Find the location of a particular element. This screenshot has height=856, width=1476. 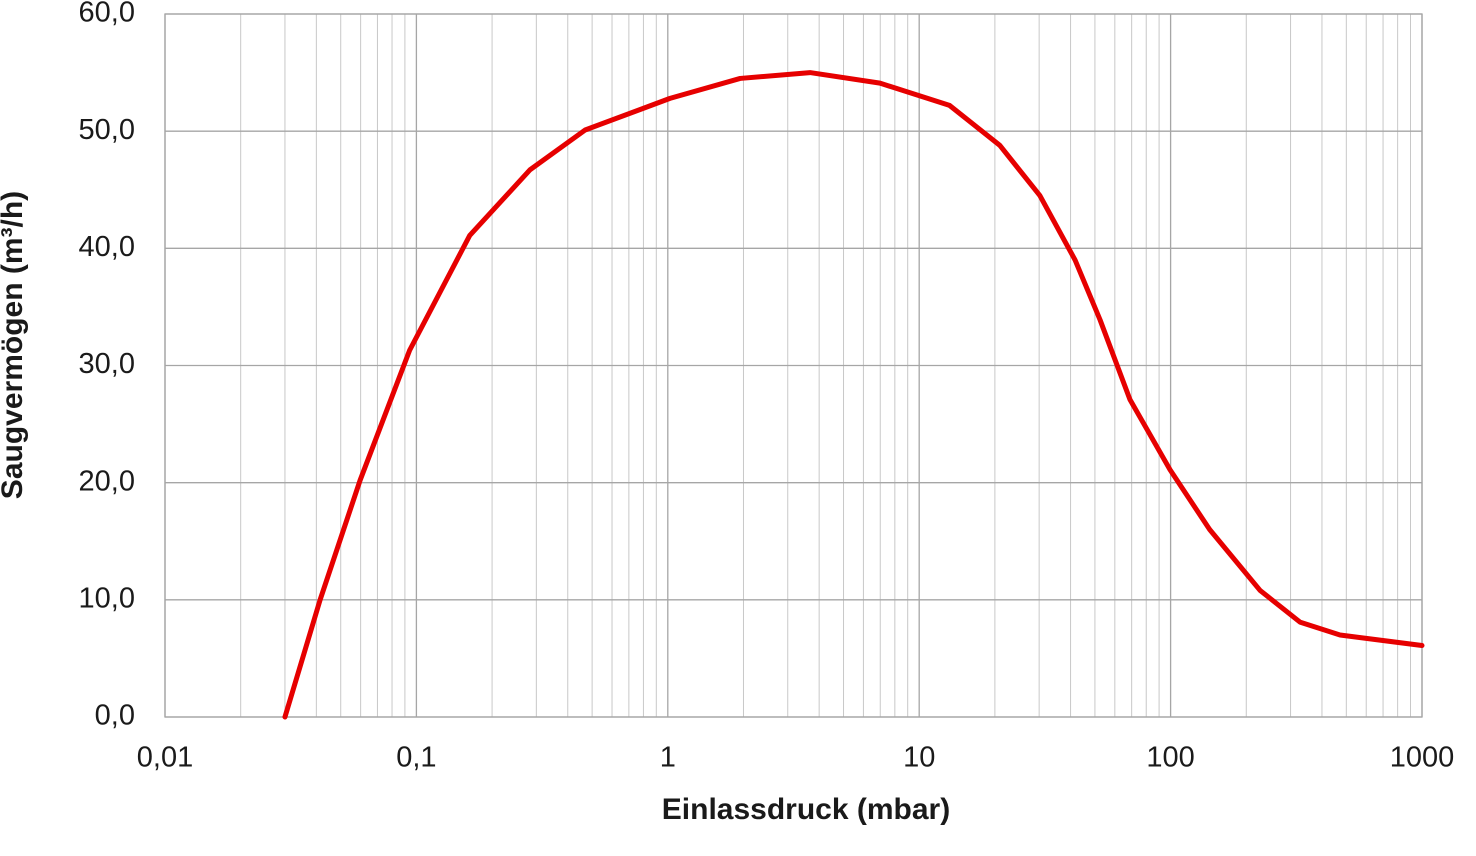

x-axis-title: Einlassdruck (mbar) is located at coordinates (806, 809).